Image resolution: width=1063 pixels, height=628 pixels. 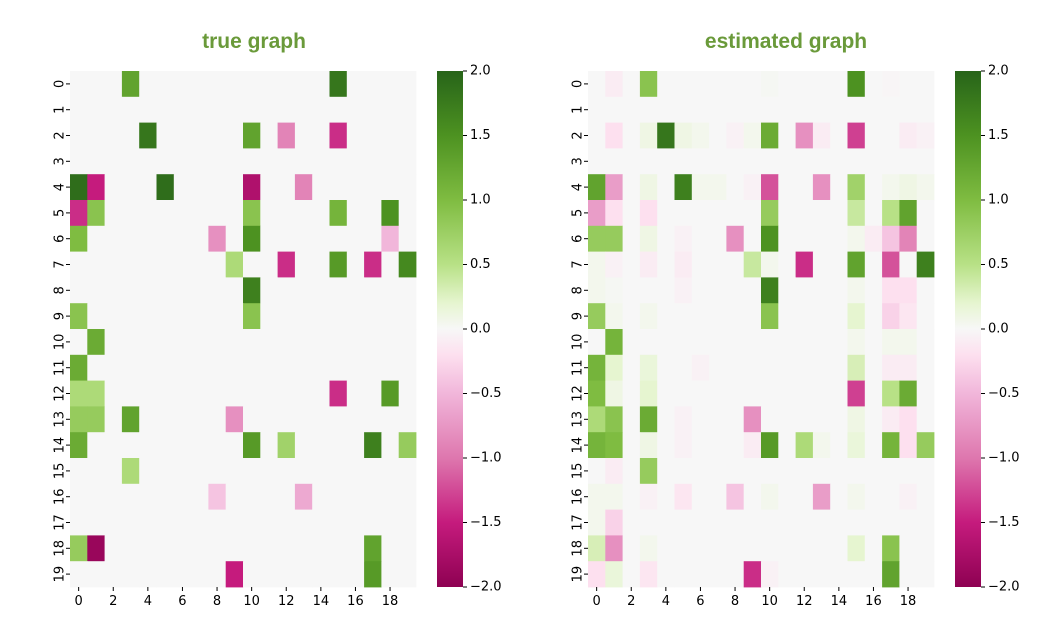 I want to click on y-tick-label: 18, so click(x=578, y=548).